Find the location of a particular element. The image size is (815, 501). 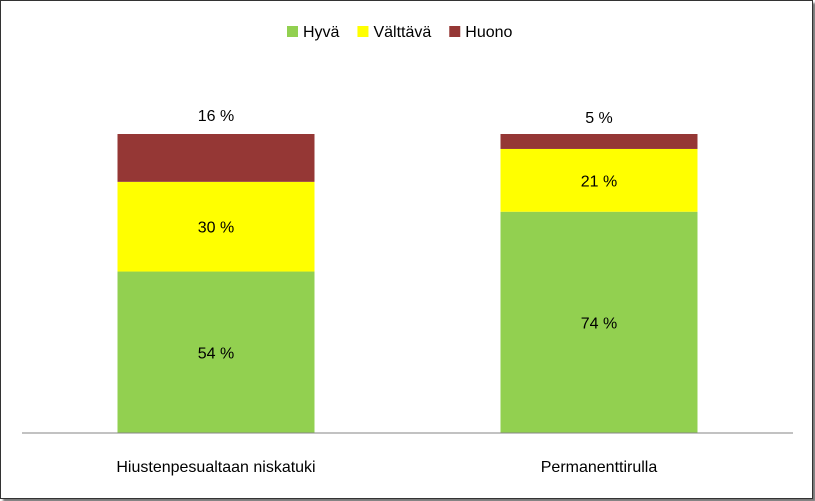

bar-segment-välttävä-2 is located at coordinates (599, 180).